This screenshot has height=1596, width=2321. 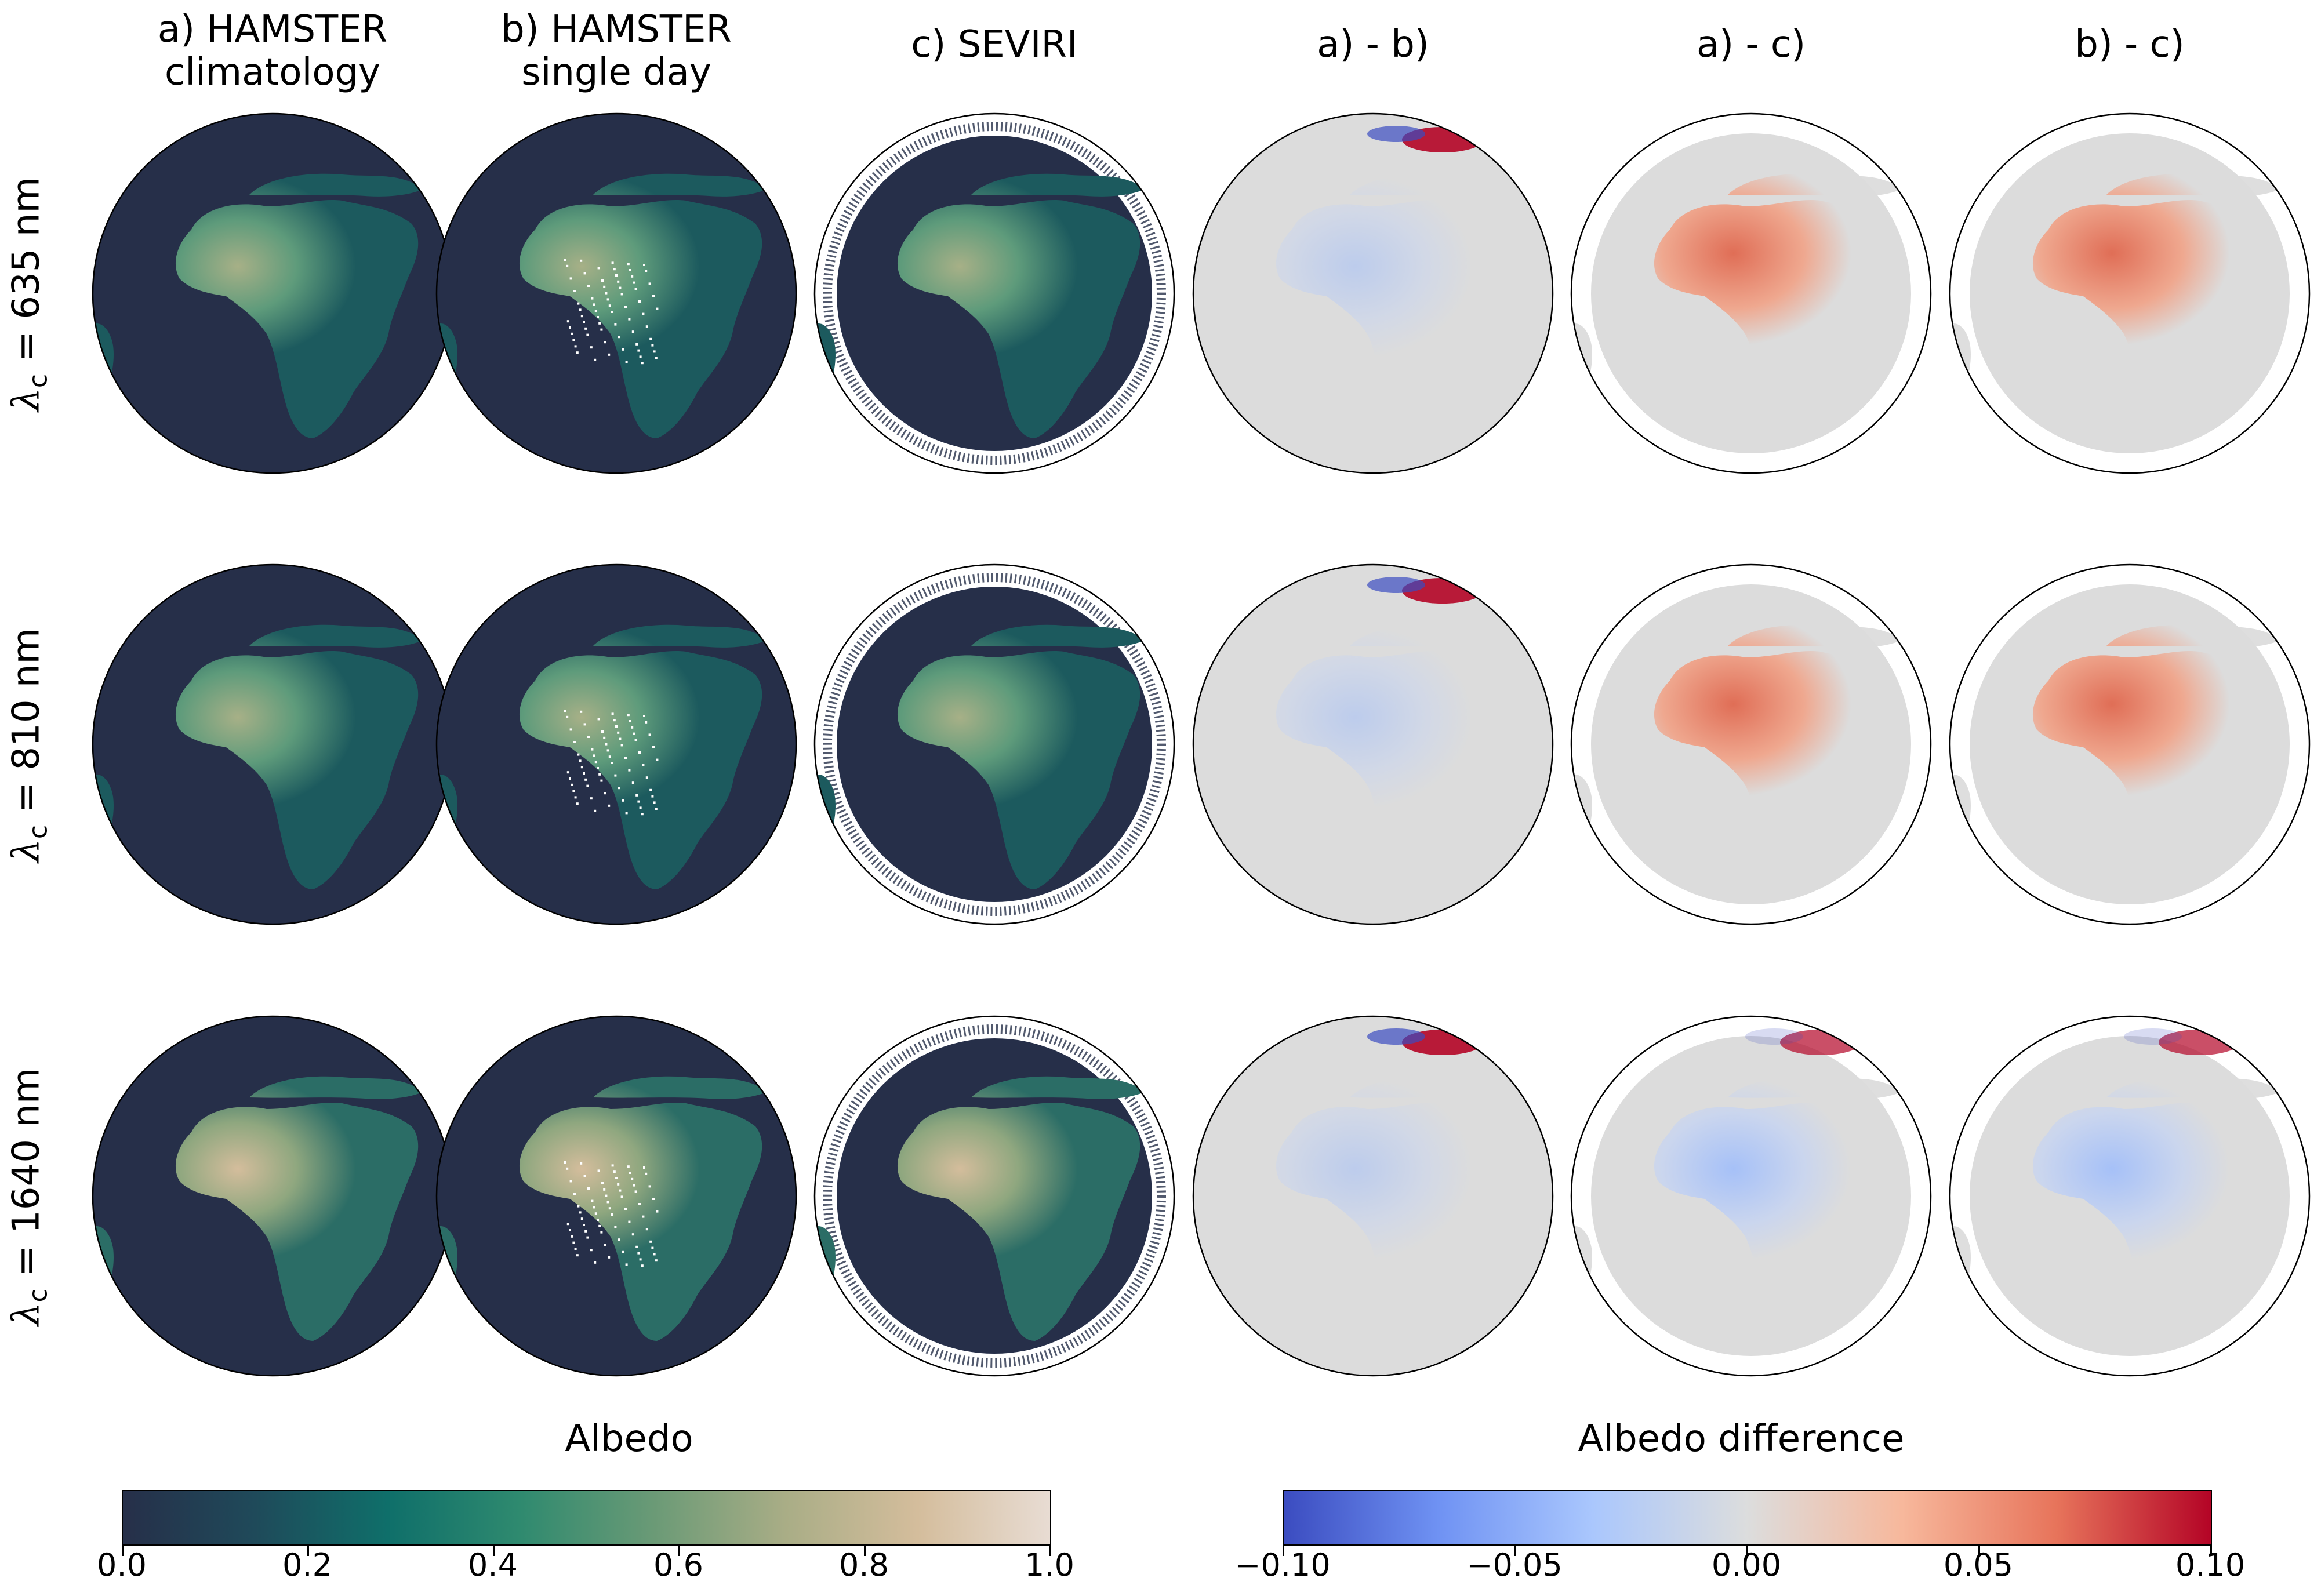 I want to click on globe-day-1640nm, so click(x=616, y=1196).